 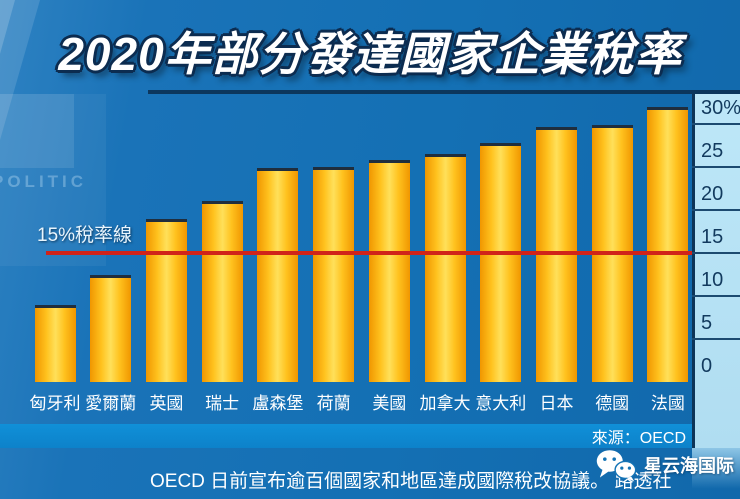 What do you see at coordinates (612, 403) in the screenshot?
I see `country-label: 德國` at bounding box center [612, 403].